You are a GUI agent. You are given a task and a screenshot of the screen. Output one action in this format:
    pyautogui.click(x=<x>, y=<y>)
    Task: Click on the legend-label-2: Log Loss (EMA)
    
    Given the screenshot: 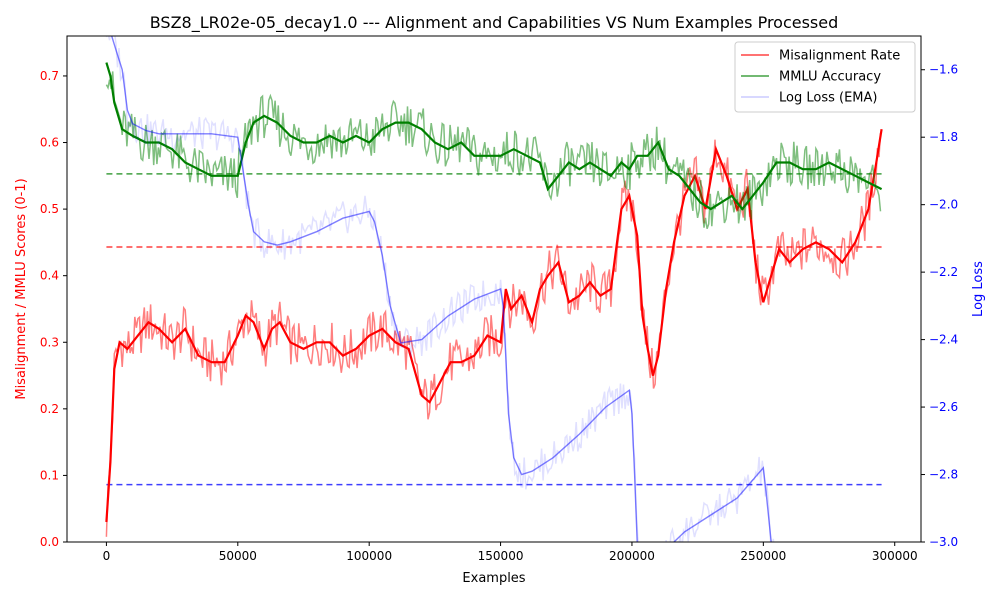 What is the action you would take?
    pyautogui.click(x=828, y=98)
    